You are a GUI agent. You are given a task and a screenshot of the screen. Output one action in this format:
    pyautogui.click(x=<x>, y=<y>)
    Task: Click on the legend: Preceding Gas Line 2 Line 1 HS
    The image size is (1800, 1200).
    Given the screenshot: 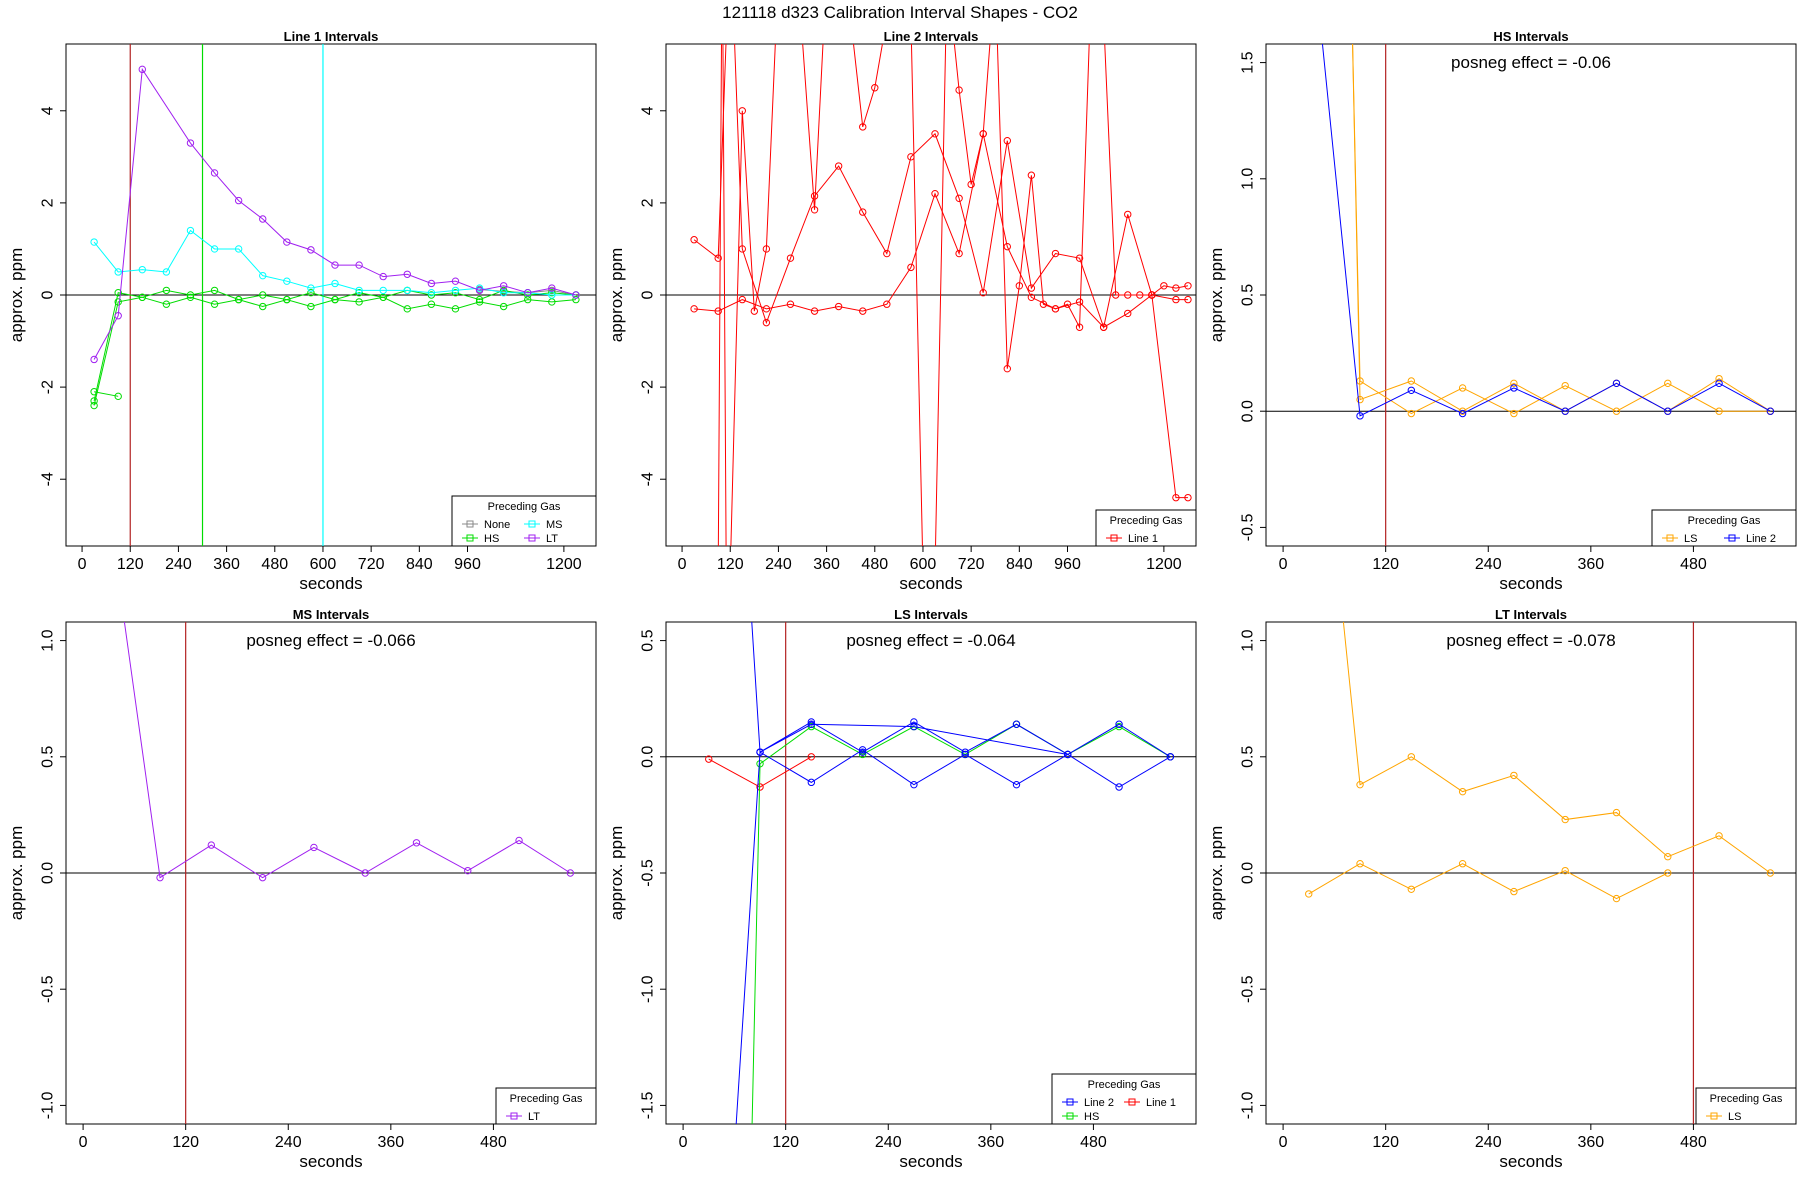 What is the action you would take?
    pyautogui.click(x=1124, y=1099)
    